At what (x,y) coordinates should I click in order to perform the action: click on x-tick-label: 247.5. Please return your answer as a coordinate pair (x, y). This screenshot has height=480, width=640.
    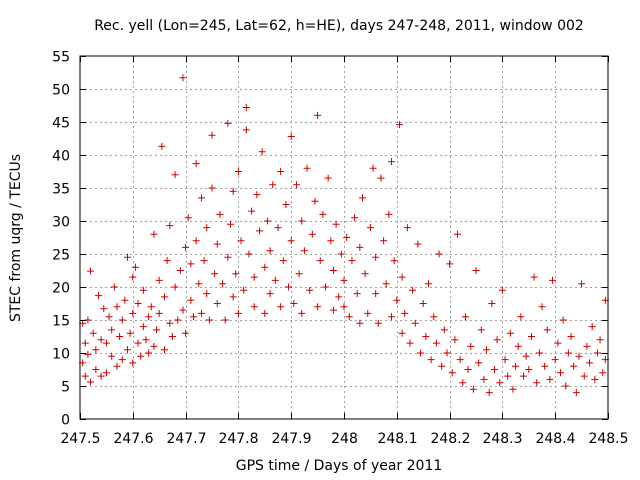
    Looking at the image, I should click on (80, 439).